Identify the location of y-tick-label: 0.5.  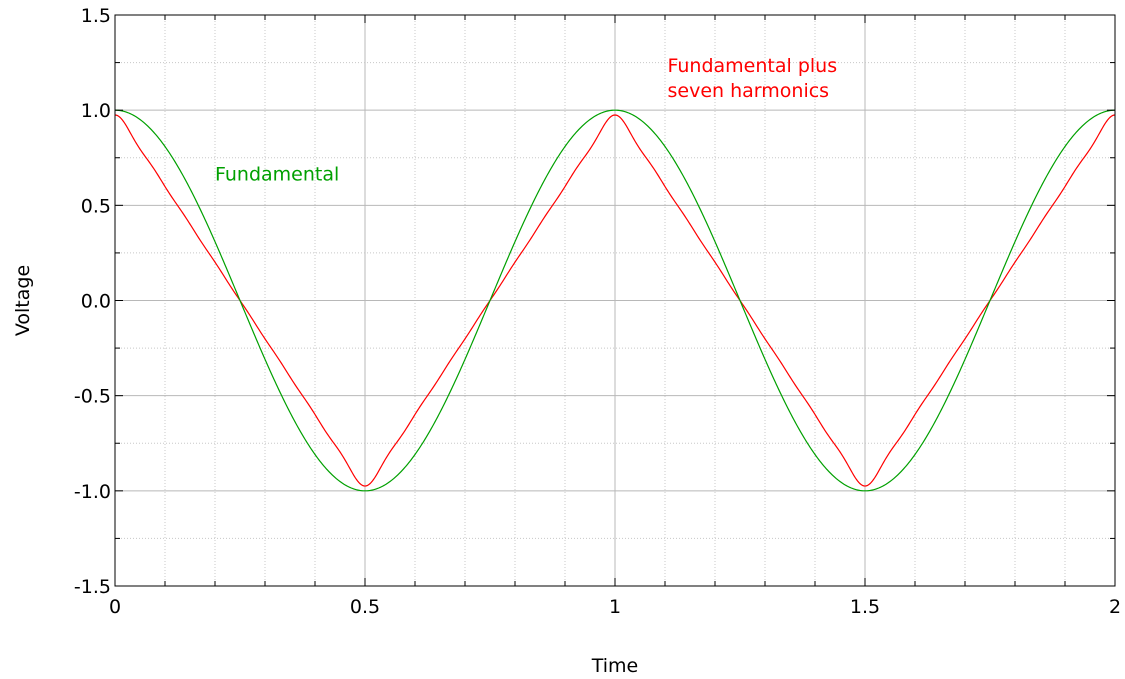
(96, 206).